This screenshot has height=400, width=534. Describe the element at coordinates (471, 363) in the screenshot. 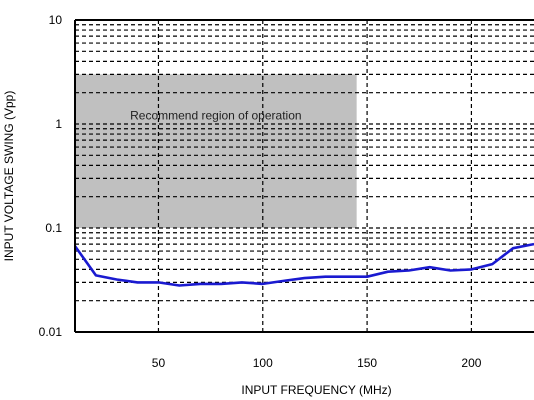

I see `x-tick-label: 200` at that location.